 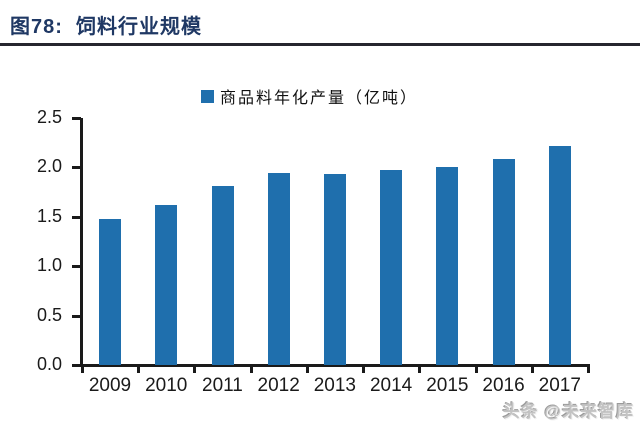 What do you see at coordinates (335, 365) in the screenshot?
I see `x-axis-line` at bounding box center [335, 365].